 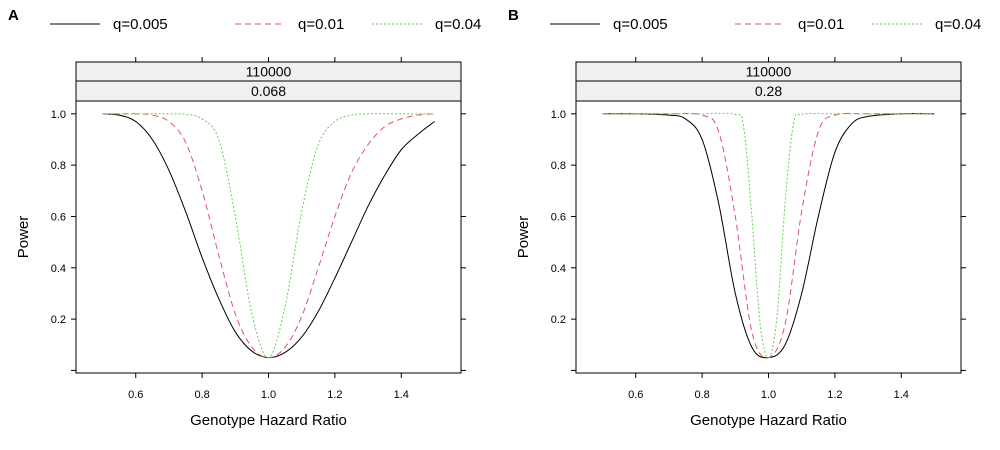 What do you see at coordinates (13, 15) in the screenshot?
I see `panel-letter: A` at bounding box center [13, 15].